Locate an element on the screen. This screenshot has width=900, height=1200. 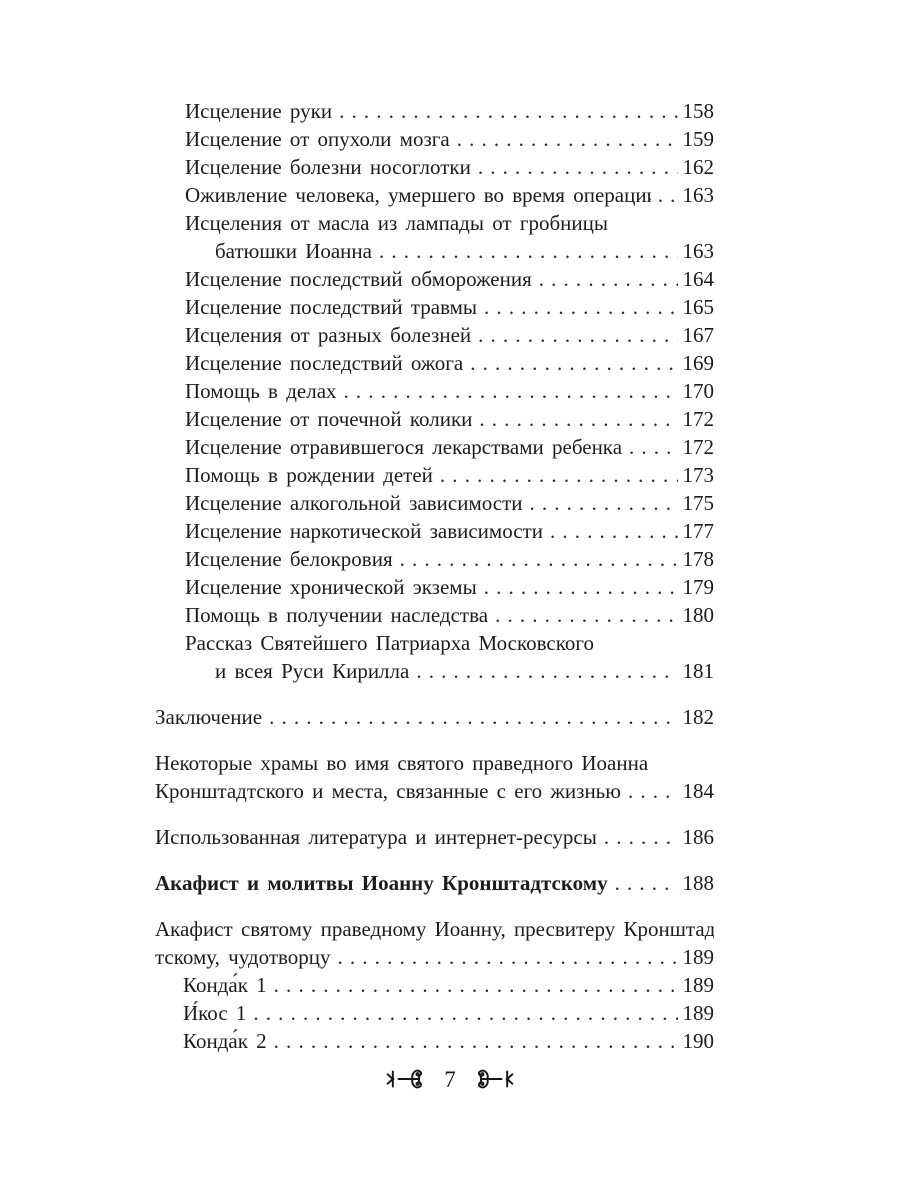
toc-entry-line: Исцеление от почечной колики 172 is located at coordinates (449, 419).